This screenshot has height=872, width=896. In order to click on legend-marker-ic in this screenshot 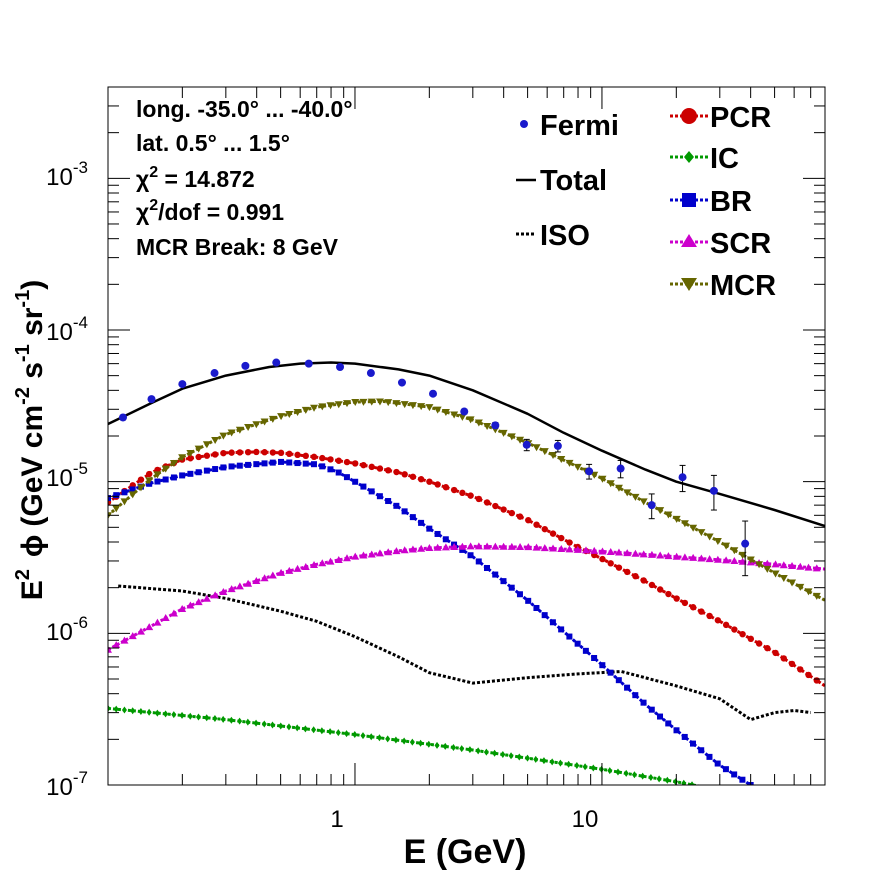, I will do `click(689, 157)`.